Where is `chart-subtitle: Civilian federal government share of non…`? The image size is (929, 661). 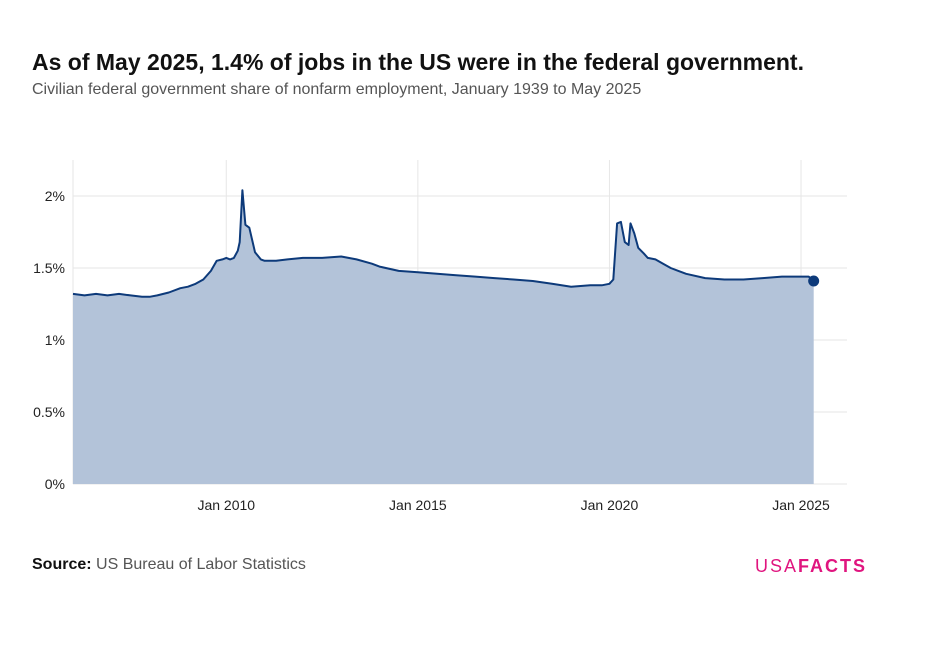 chart-subtitle: Civilian federal government share of non… is located at coordinates (337, 89).